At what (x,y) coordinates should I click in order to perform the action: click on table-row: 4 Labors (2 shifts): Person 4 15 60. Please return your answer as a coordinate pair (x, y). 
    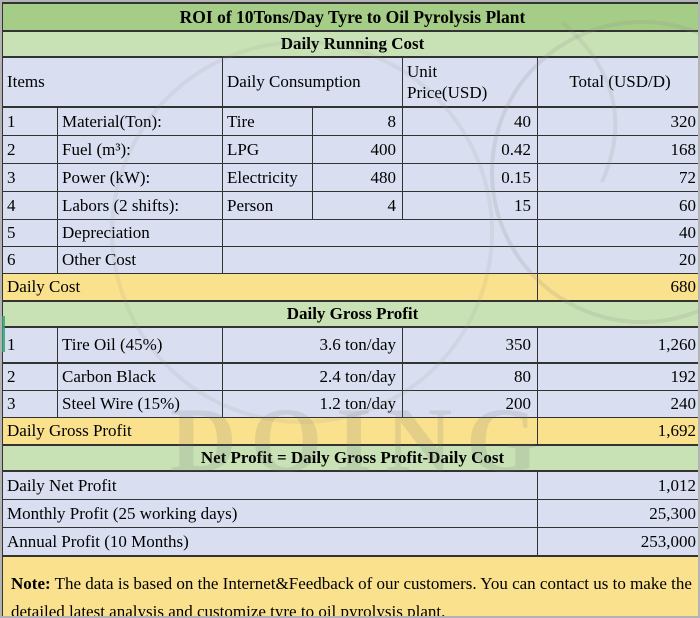
    Looking at the image, I should click on (350, 205).